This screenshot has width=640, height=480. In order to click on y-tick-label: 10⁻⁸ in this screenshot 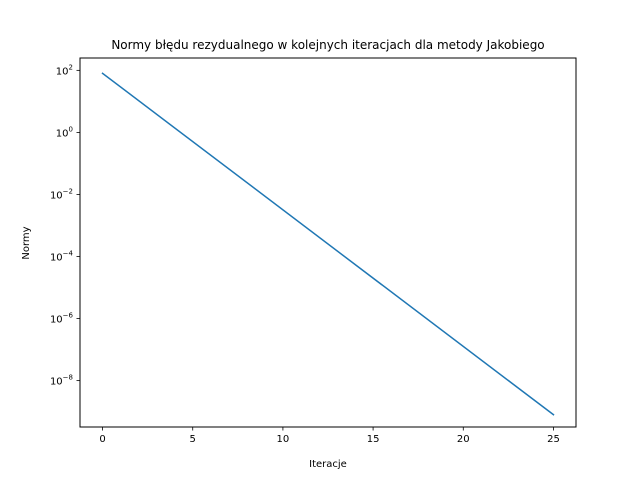, I will do `click(61, 381)`.